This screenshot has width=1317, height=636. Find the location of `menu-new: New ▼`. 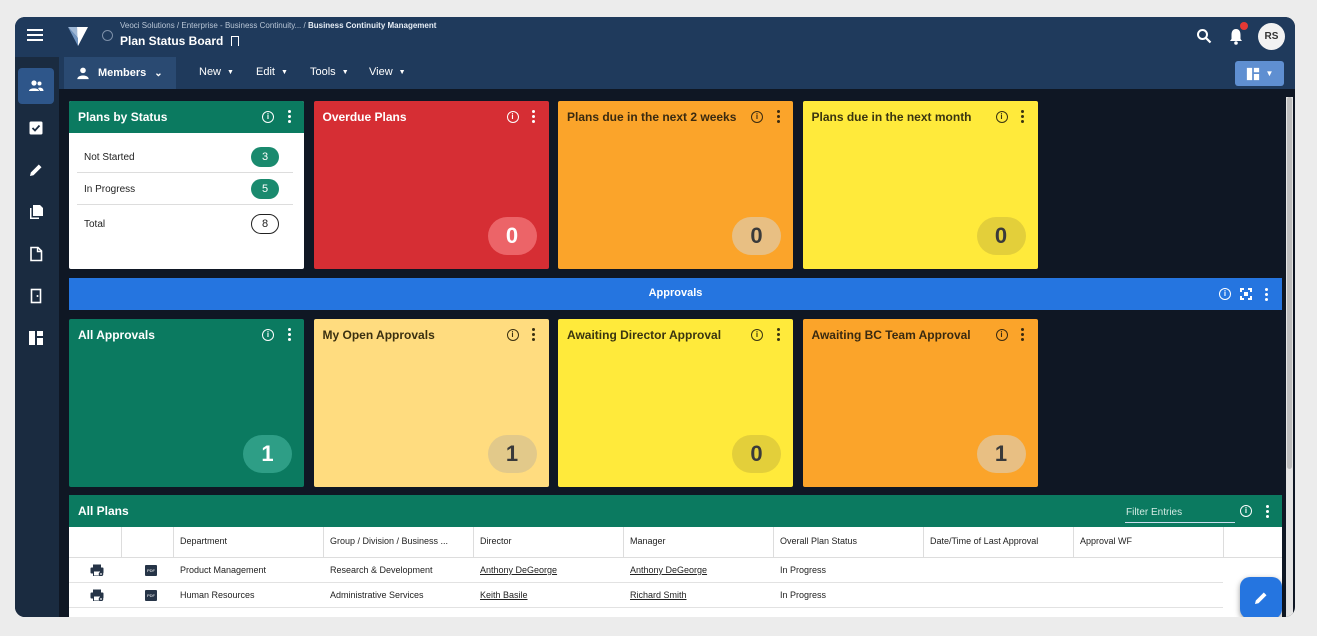

menu-new: New ▼ is located at coordinates (216, 72).